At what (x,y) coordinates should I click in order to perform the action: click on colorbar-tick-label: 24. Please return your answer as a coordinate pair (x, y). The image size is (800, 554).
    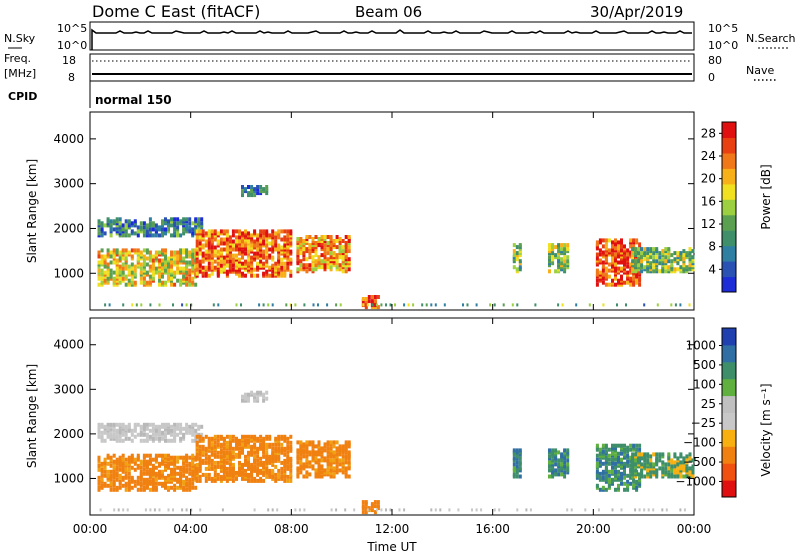
    Looking at the image, I should click on (708, 156).